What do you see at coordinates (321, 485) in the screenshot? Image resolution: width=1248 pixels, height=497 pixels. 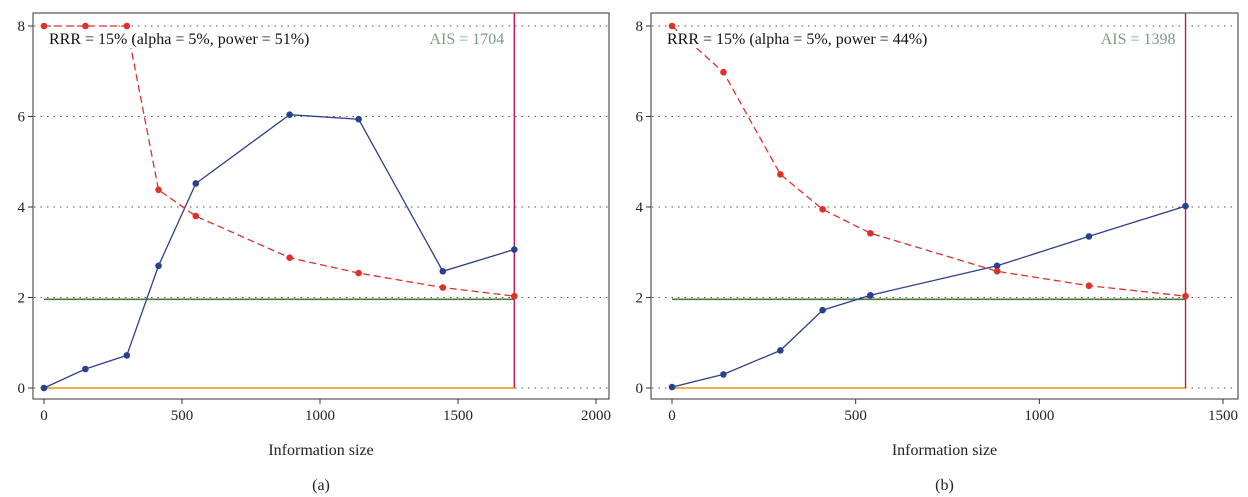 I see `panel-label: (a)` at bounding box center [321, 485].